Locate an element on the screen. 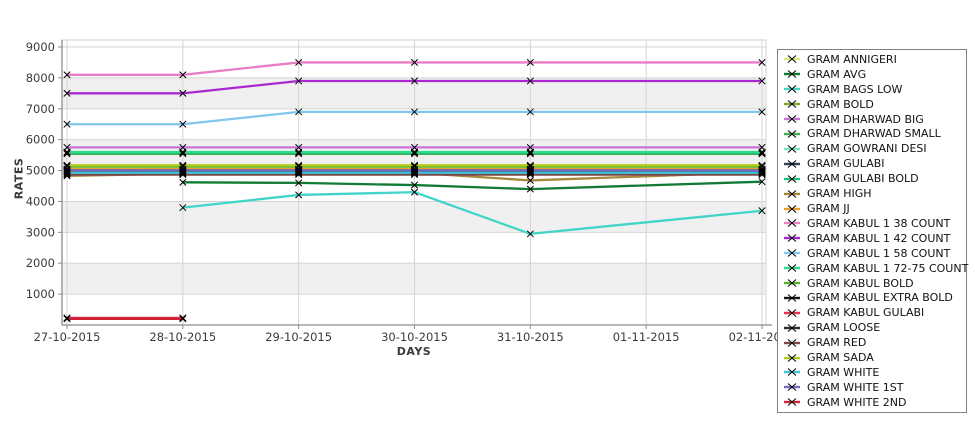 Image resolution: width=975 pixels, height=429 pixels. legend-item: GRAM WHITE is located at coordinates (872, 372).